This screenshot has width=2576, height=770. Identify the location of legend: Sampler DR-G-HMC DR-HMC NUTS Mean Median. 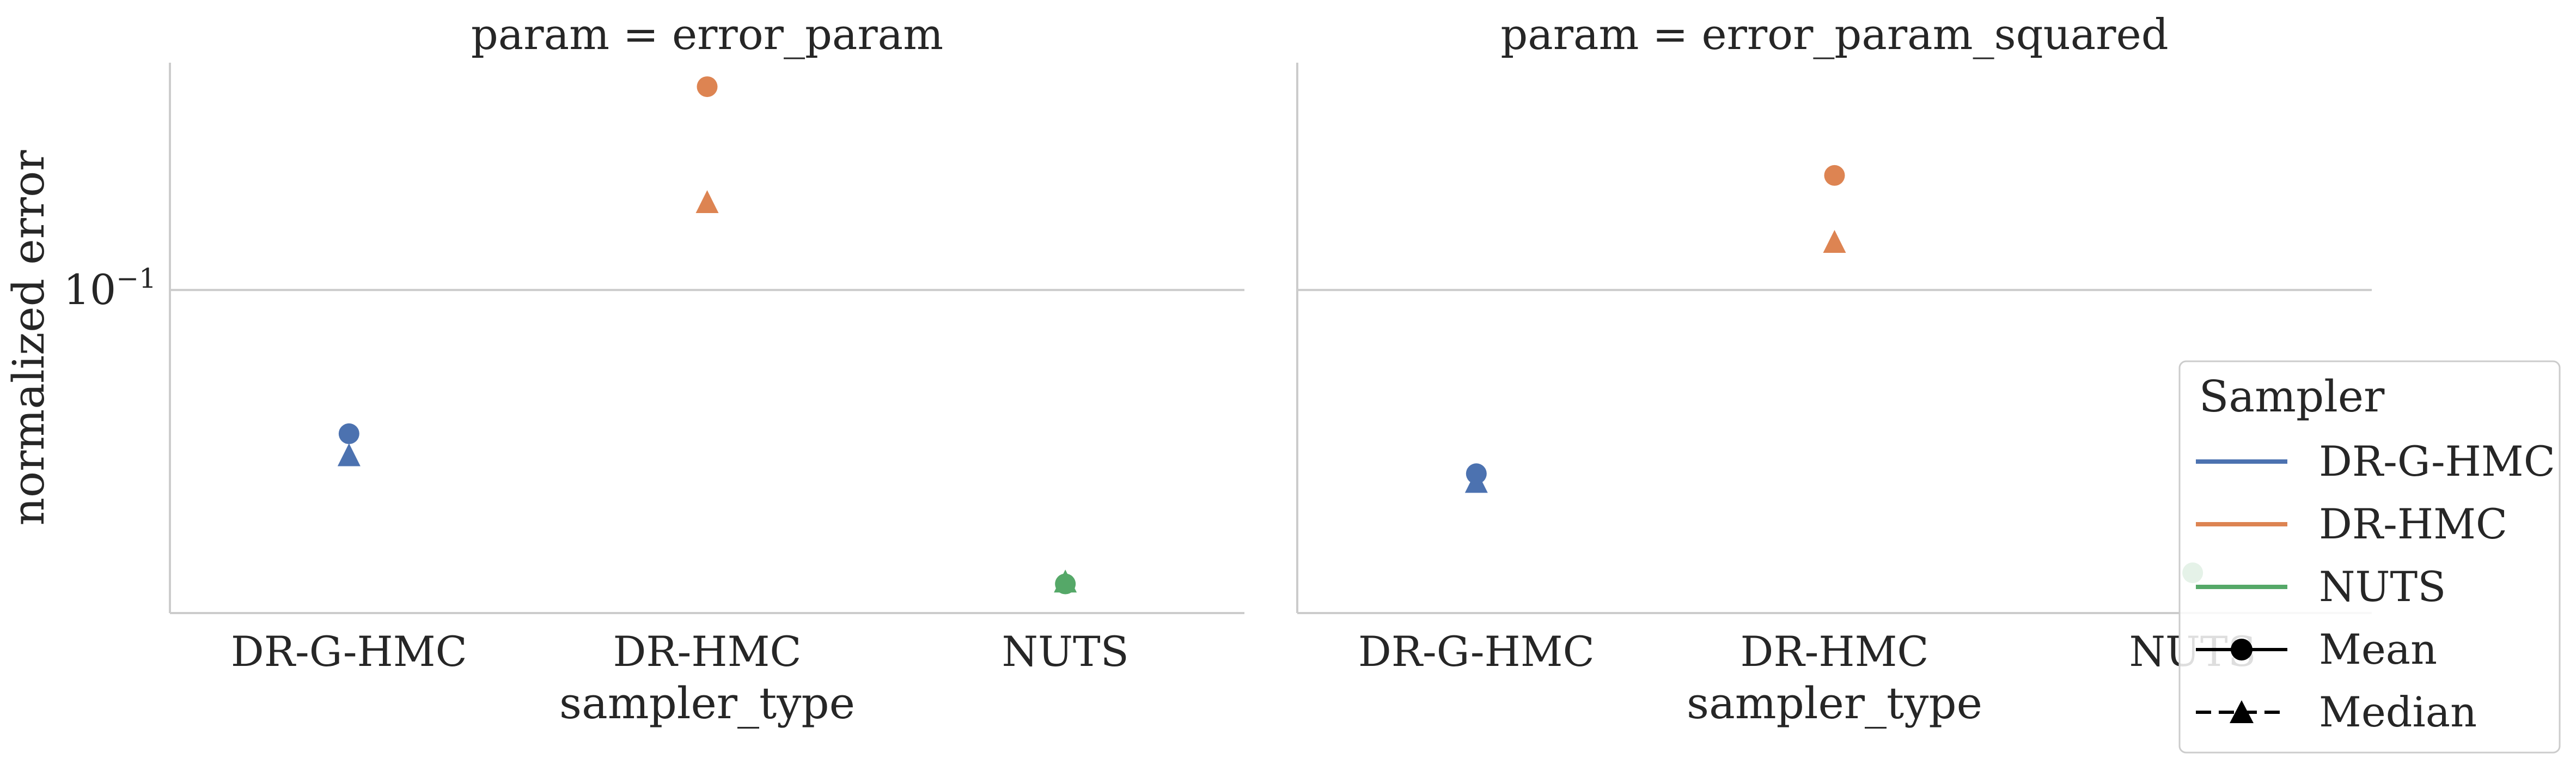
(2369, 557).